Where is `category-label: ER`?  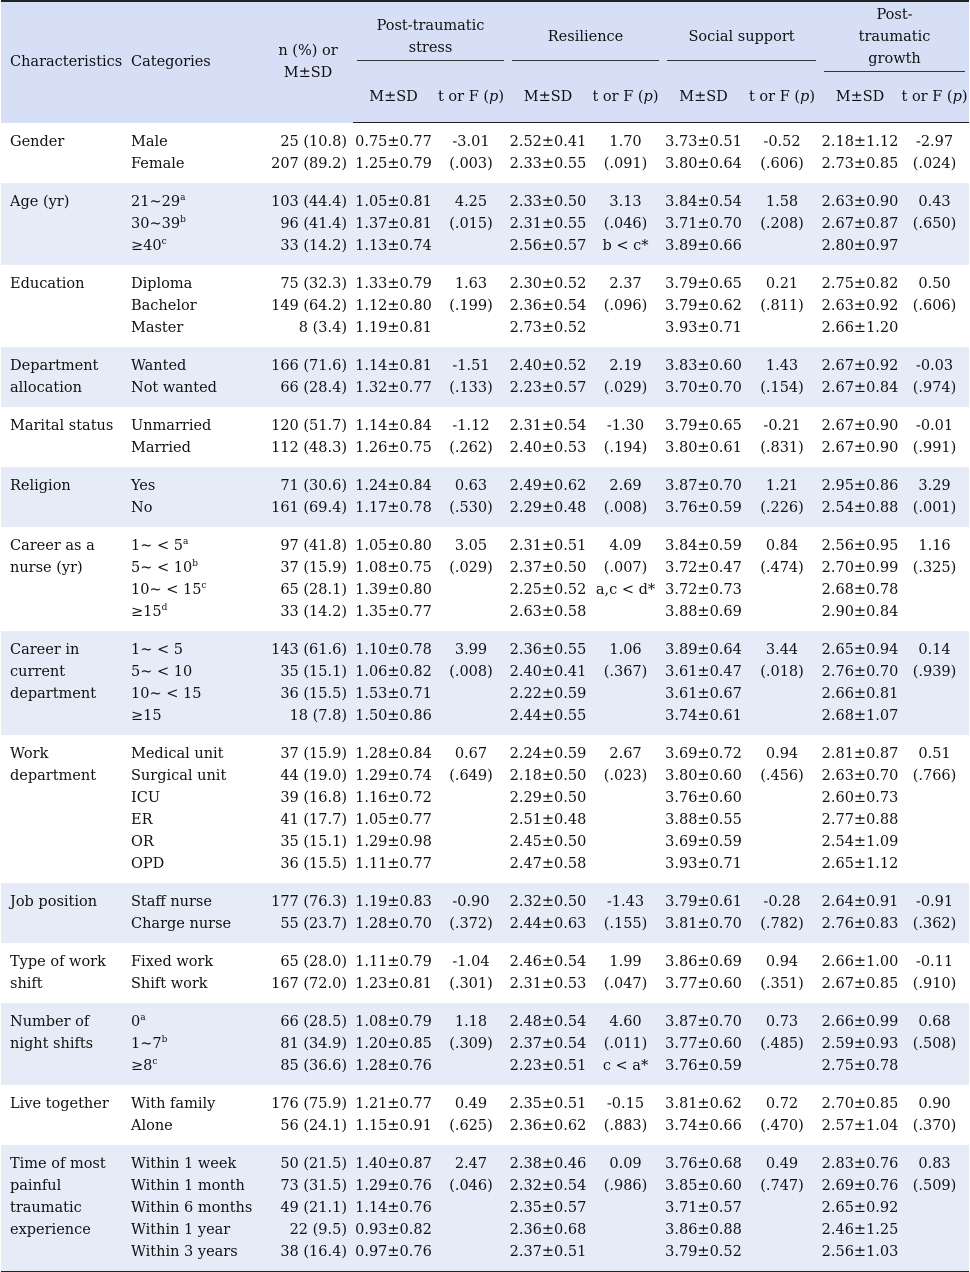 category-label: ER is located at coordinates (142, 820).